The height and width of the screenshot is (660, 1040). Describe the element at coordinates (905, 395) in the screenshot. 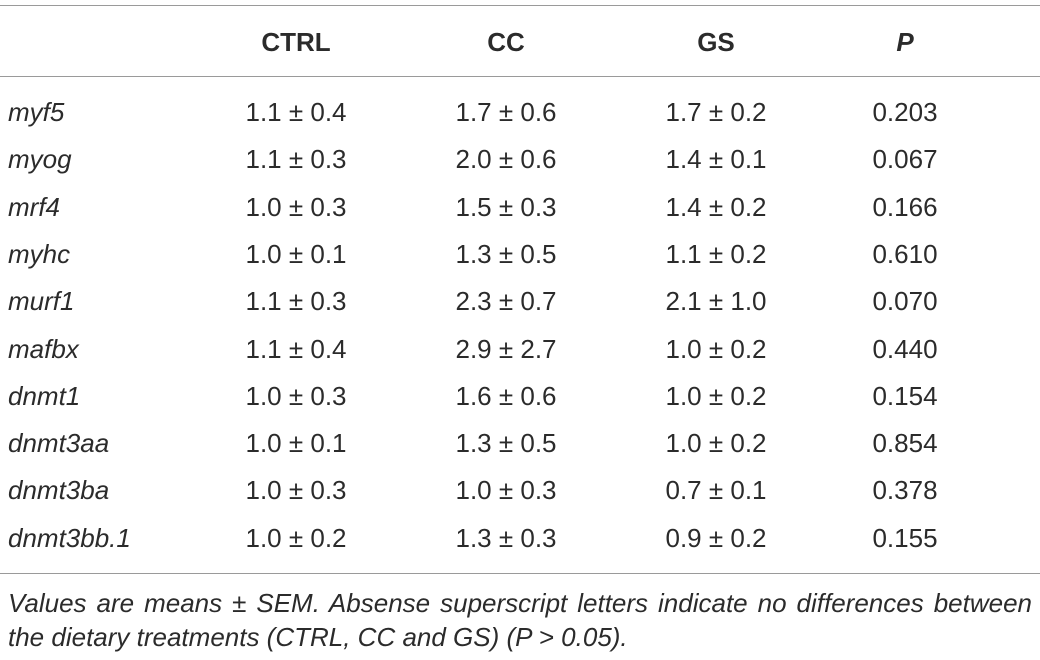

I see `cell-value: 0.154` at that location.